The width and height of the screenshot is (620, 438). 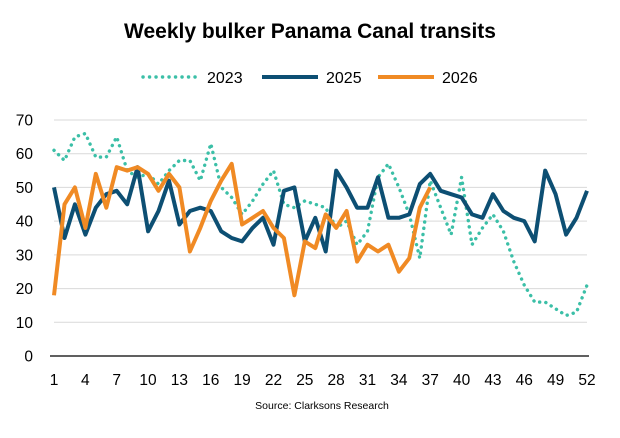 What do you see at coordinates (25, 289) in the screenshot?
I see `y-tick-label-20: 20` at bounding box center [25, 289].